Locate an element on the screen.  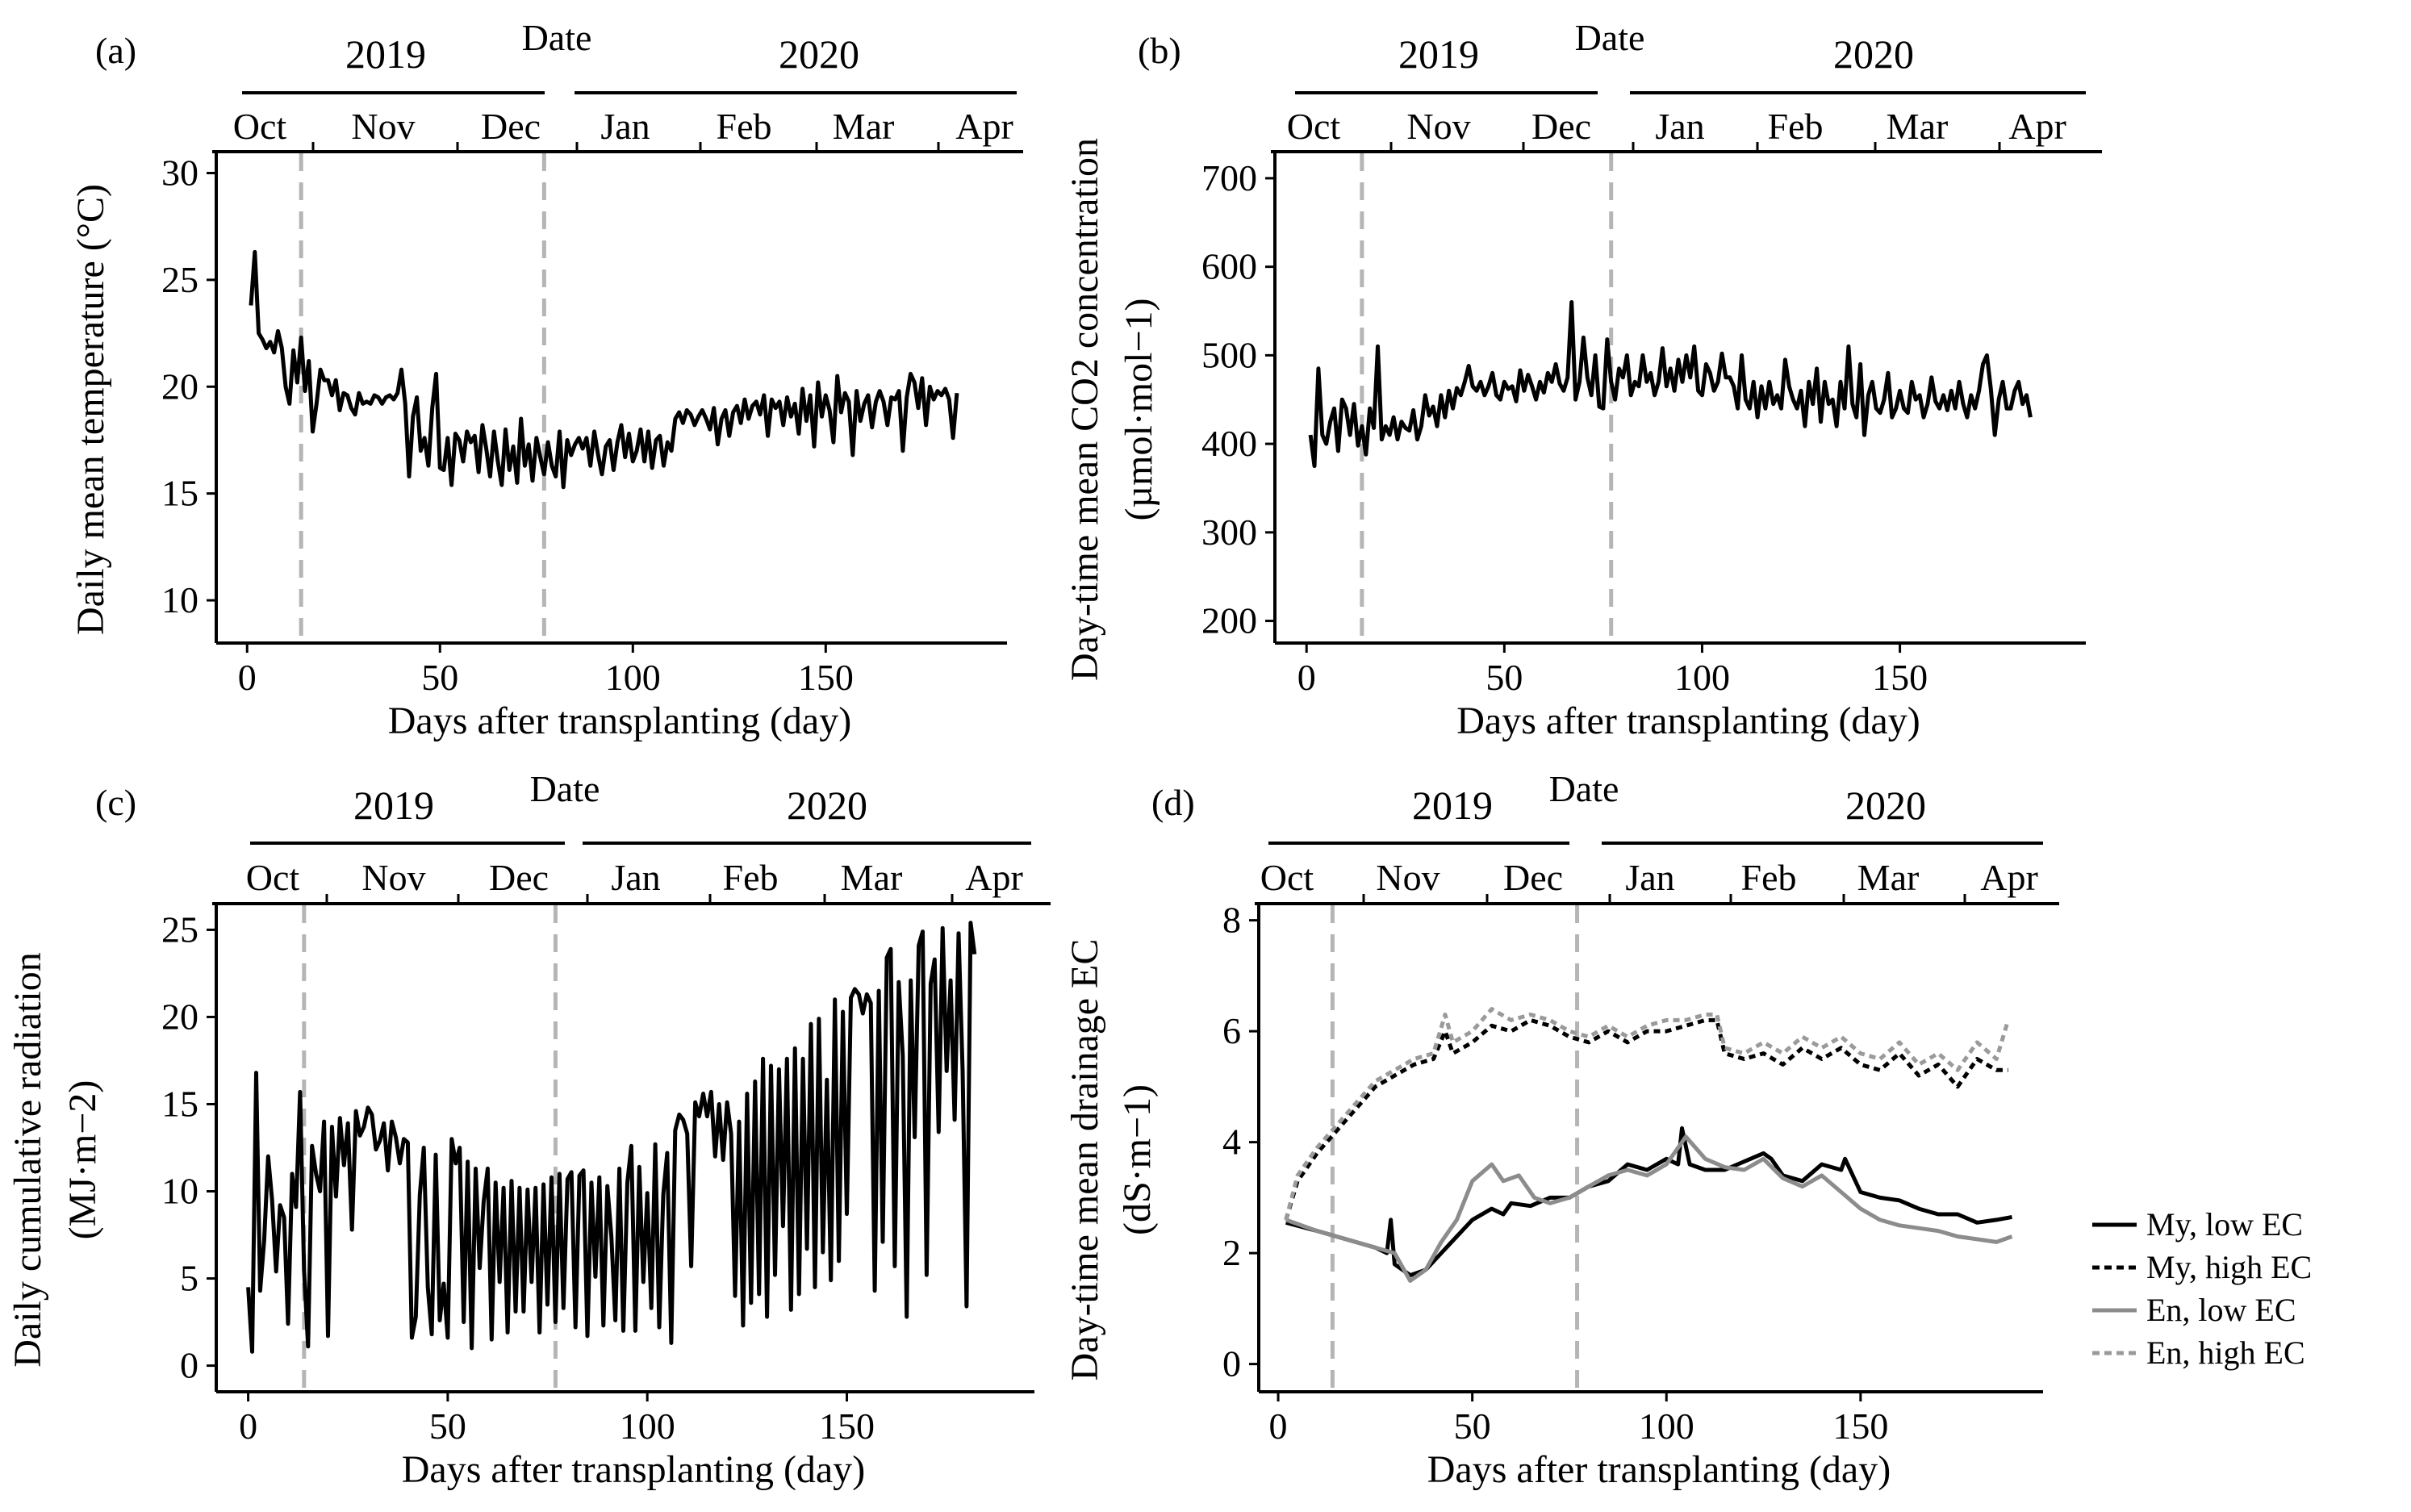
y-tick-label: 700 is located at coordinates (1229, 177).